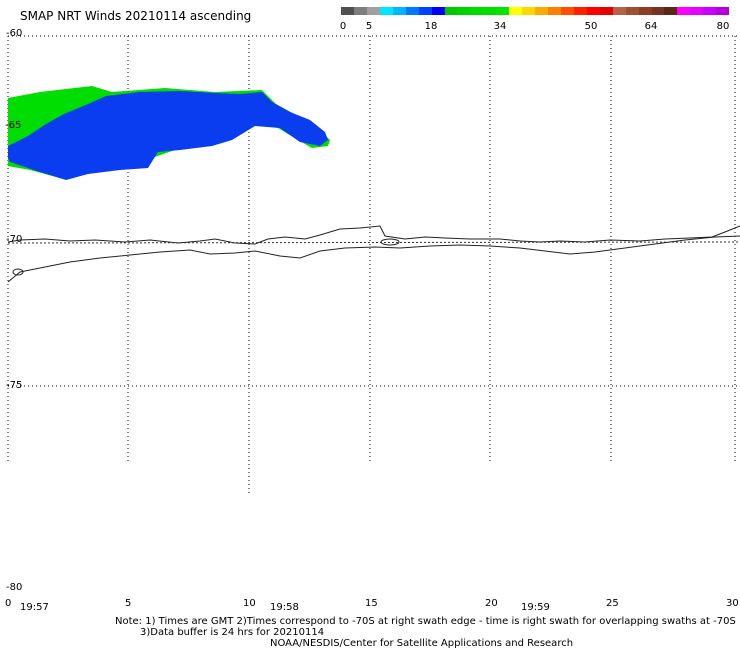  I want to click on coastline, so click(373, 254).